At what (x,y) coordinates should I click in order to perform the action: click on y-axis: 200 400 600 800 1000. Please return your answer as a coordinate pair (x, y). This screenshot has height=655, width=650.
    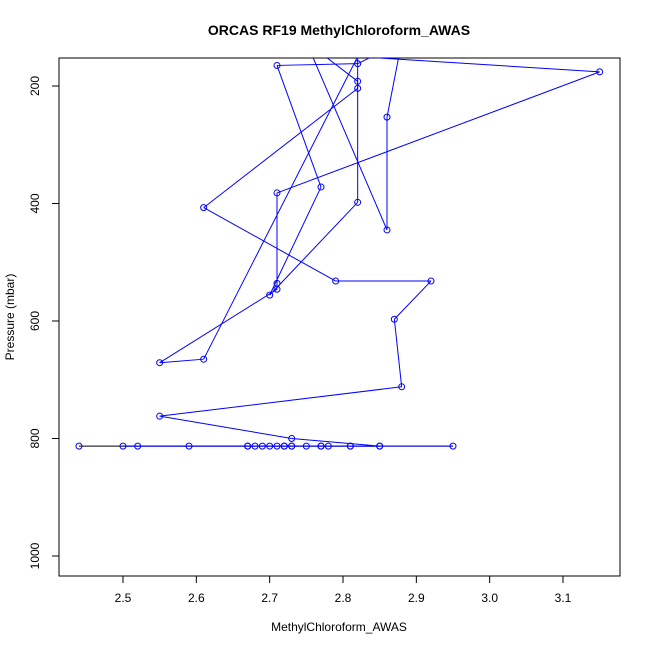
    Looking at the image, I should click on (43, 322).